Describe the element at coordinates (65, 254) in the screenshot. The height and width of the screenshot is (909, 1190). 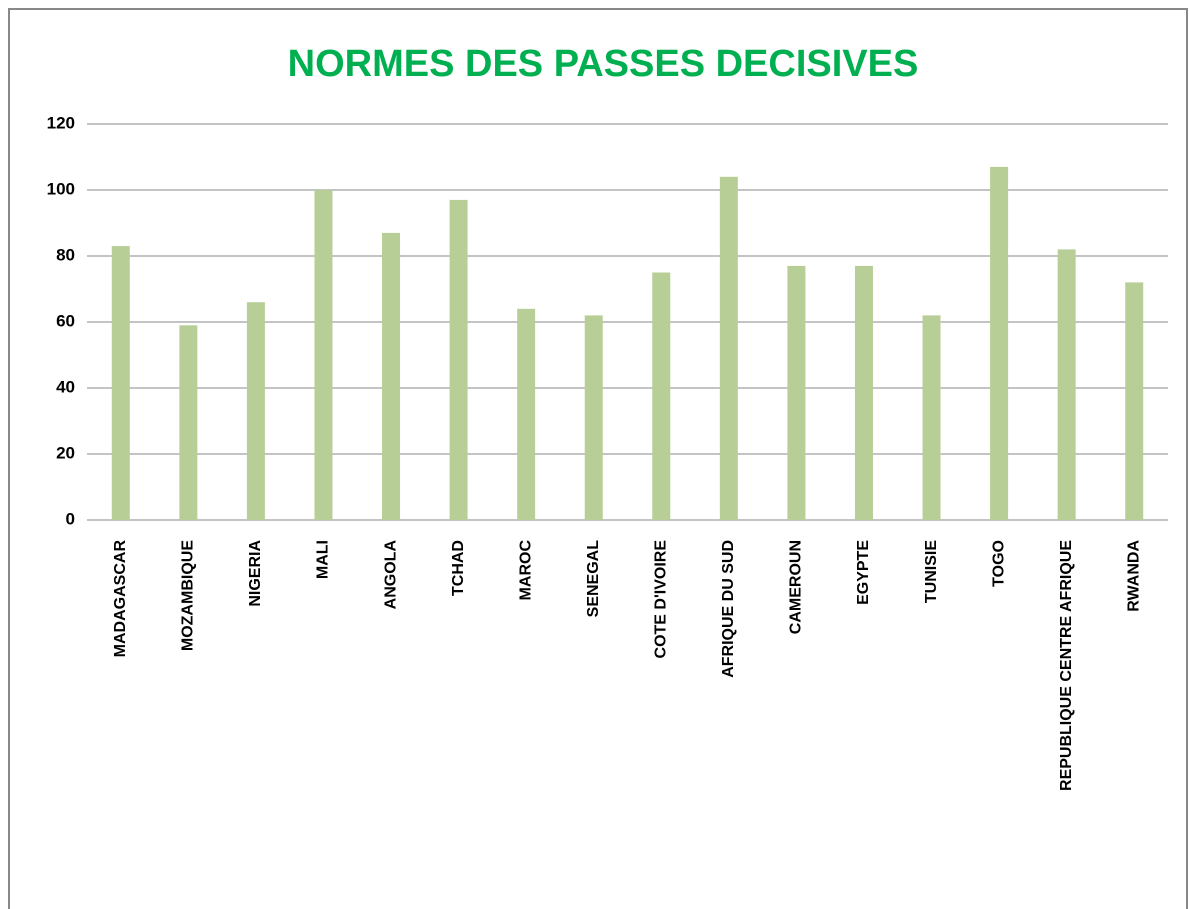
I see `y-tick-label: 80` at that location.